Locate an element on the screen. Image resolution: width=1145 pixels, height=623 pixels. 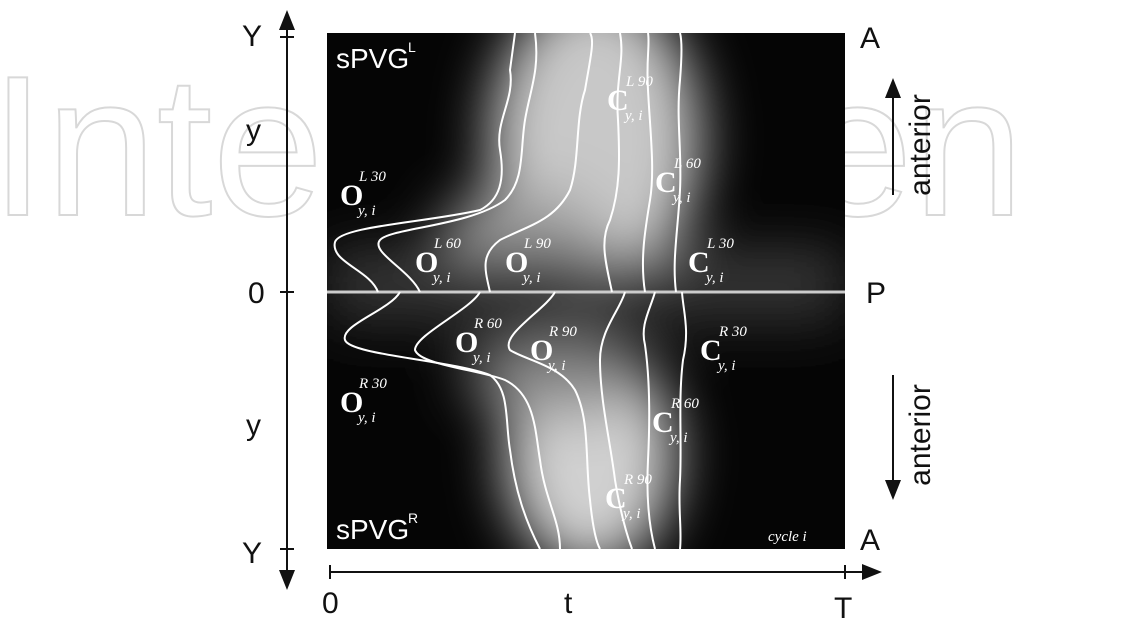
panel-side: L is located at coordinates (412, 47).